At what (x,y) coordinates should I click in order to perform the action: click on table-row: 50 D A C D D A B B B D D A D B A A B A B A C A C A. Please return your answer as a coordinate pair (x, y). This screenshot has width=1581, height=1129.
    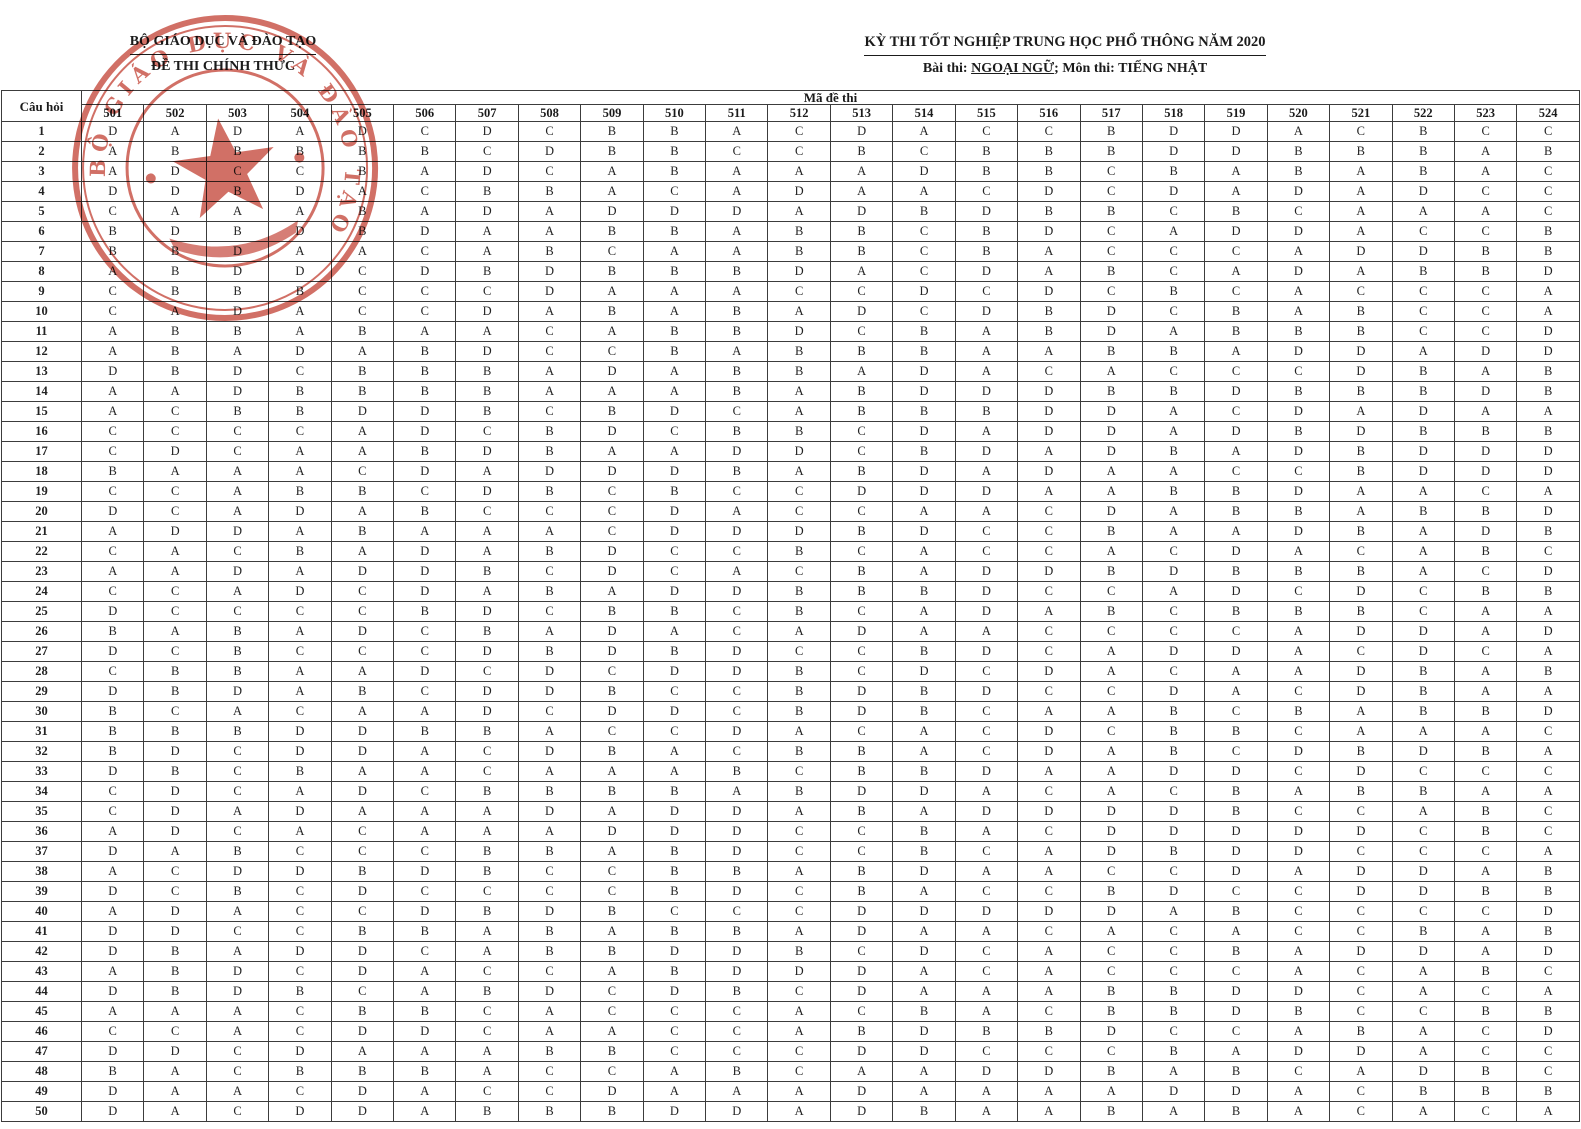
    Looking at the image, I should click on (790, 1111).